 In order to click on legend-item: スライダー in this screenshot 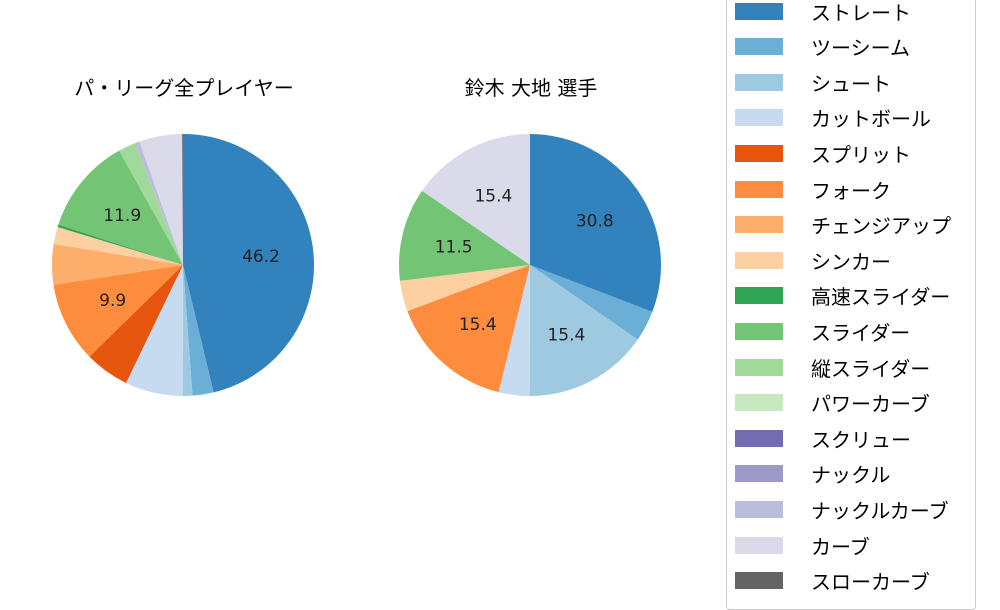, I will do `click(823, 332)`.